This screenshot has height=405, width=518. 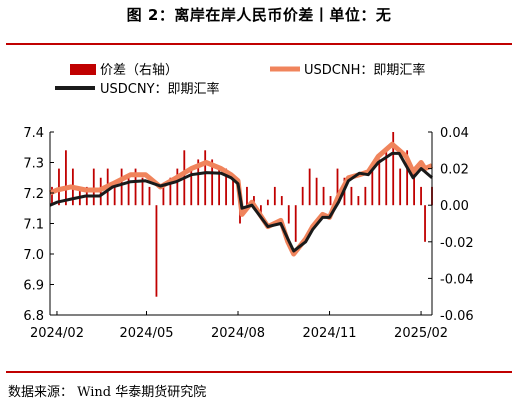 I want to click on y-right-tick-label: -0.06, so click(x=457, y=316).